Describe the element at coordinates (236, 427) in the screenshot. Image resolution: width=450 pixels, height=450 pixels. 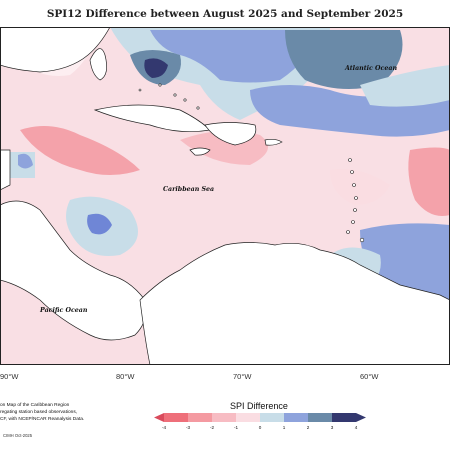
I see `legend-tick-label: -1` at that location.